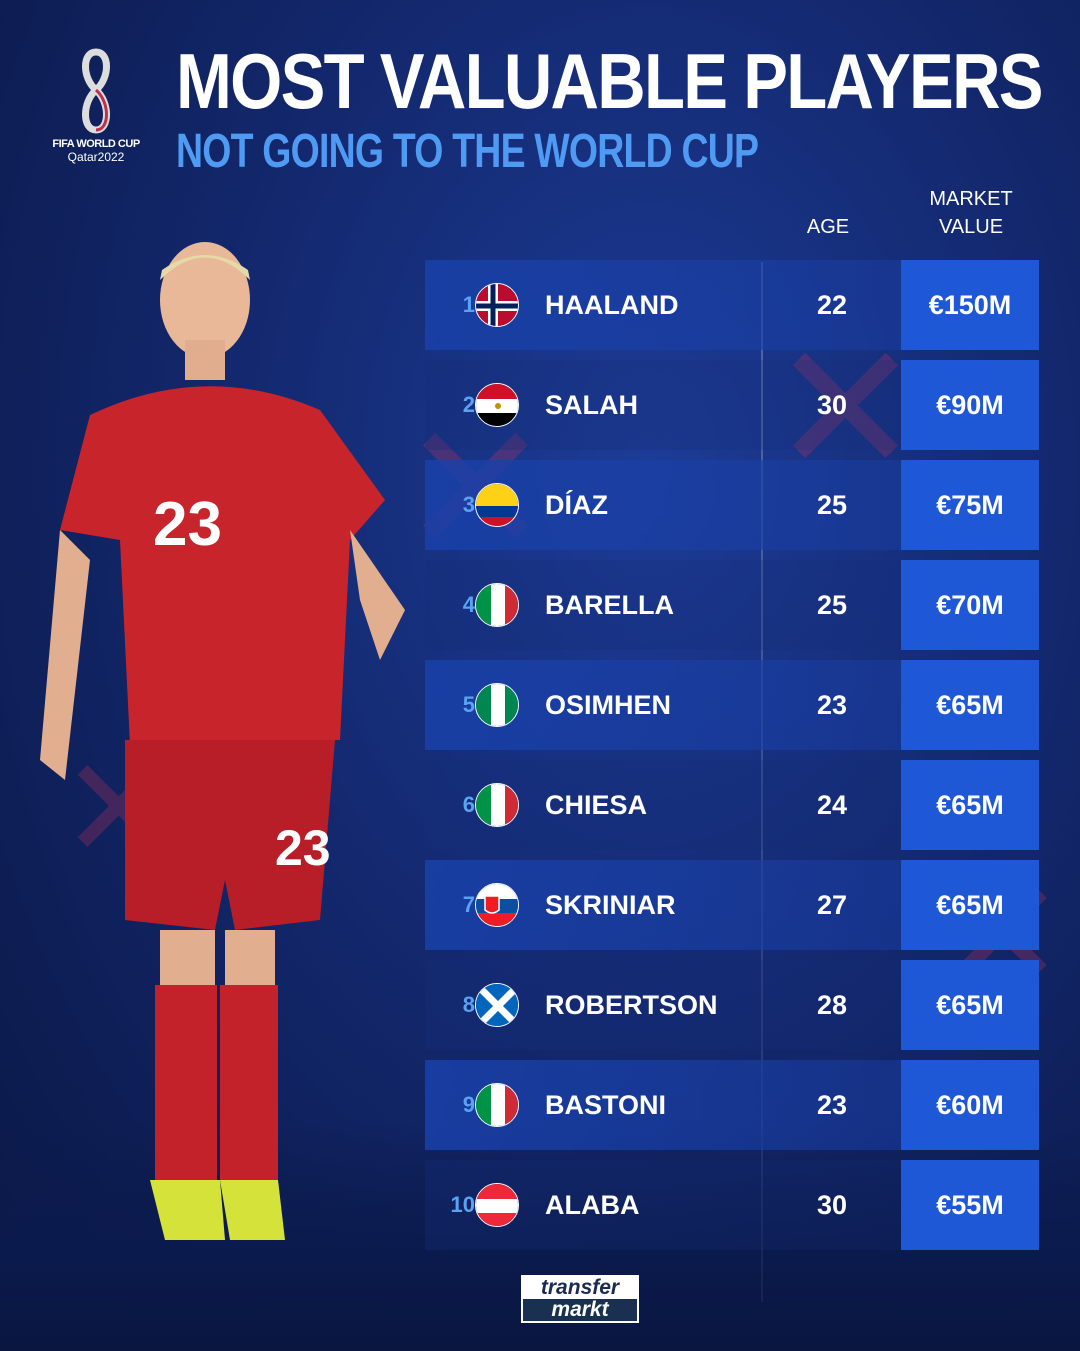  Describe the element at coordinates (732, 1105) in the screenshot. I see `table-row: 9 BASTONI 23 €60M` at that location.